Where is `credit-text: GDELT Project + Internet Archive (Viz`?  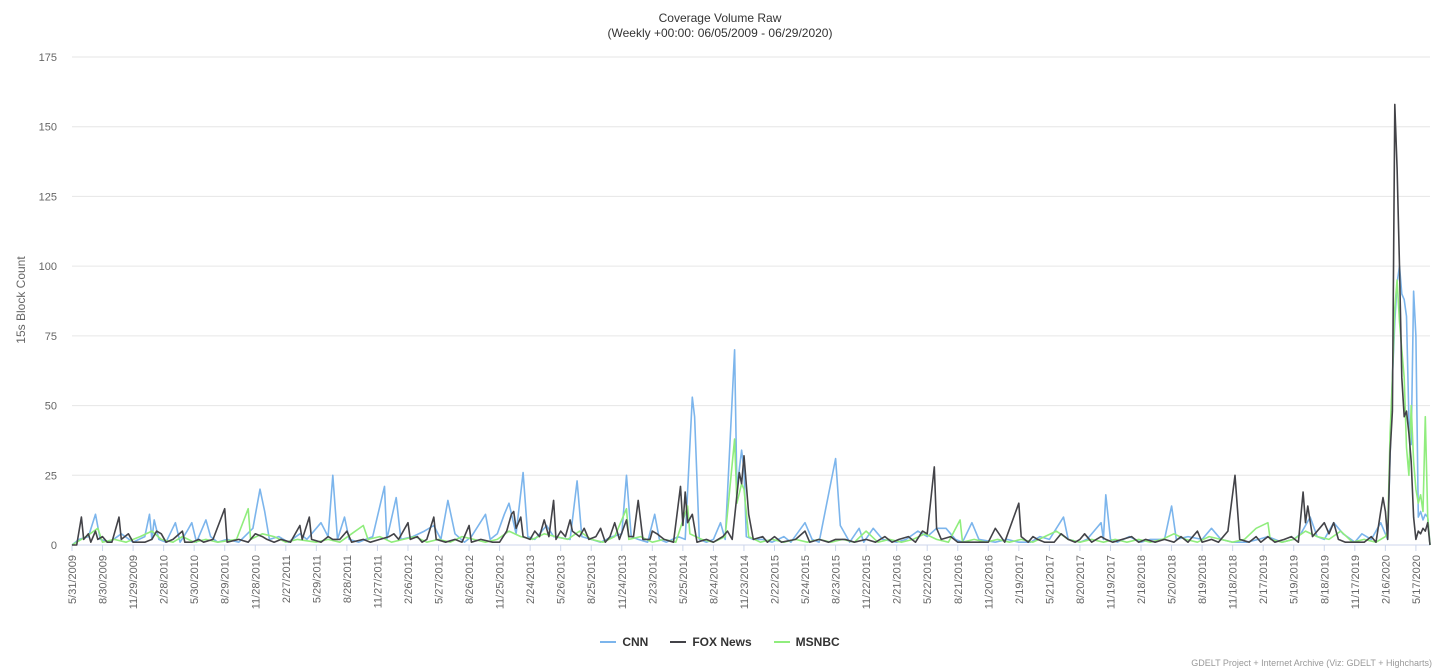
credit-text: GDELT Project + Internet Archive (Viz is located at coordinates (1311, 663).